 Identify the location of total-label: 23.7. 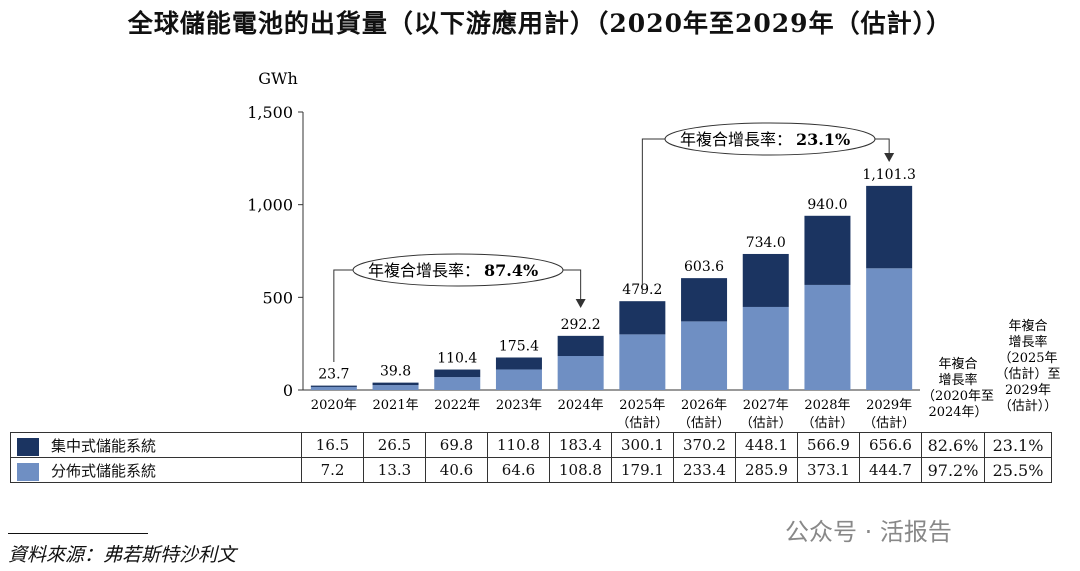
(333, 375).